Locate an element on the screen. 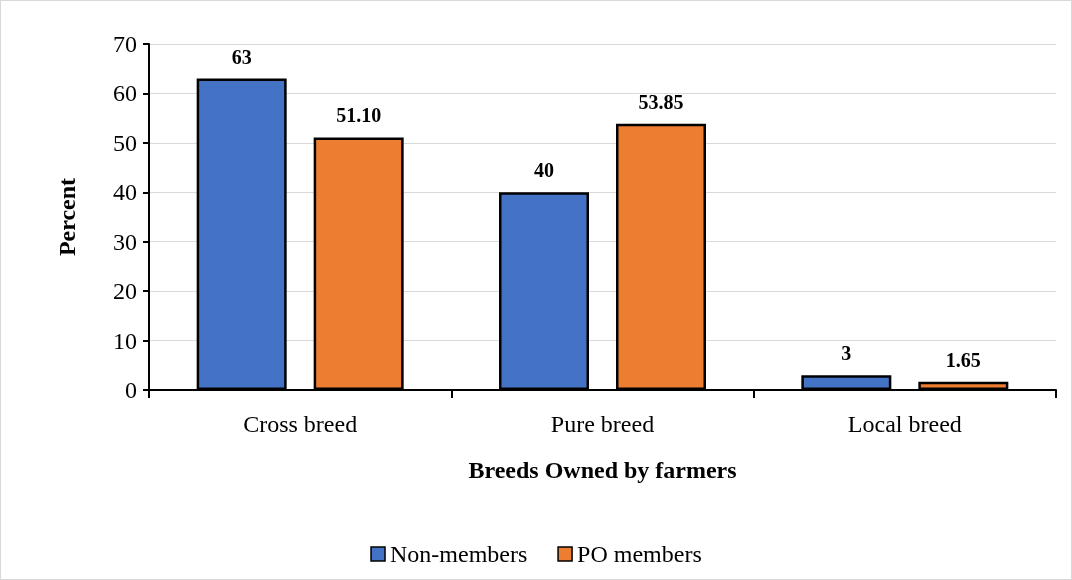 Image resolution: width=1072 pixels, height=580 pixels. data-label: 53.85 is located at coordinates (661, 101).